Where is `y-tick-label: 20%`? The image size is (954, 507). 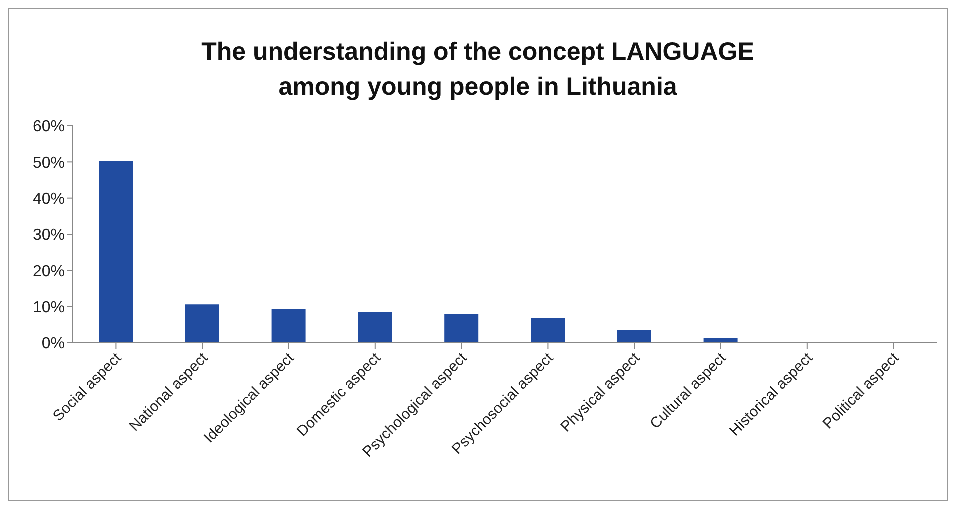
y-tick-label: 20% is located at coordinates (48, 271).